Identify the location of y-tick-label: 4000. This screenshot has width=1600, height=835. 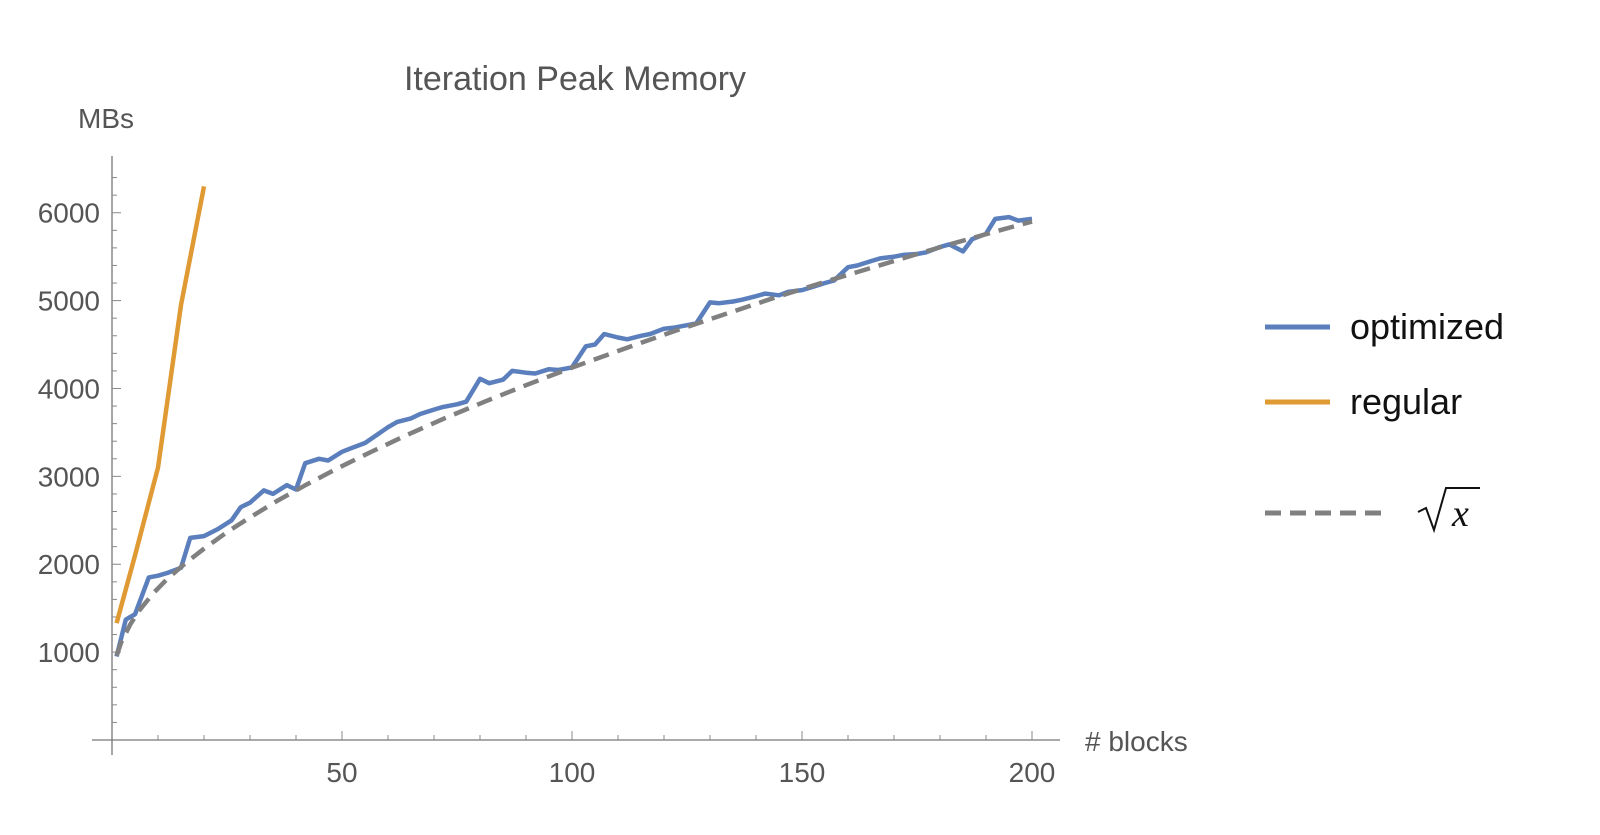
(69, 388).